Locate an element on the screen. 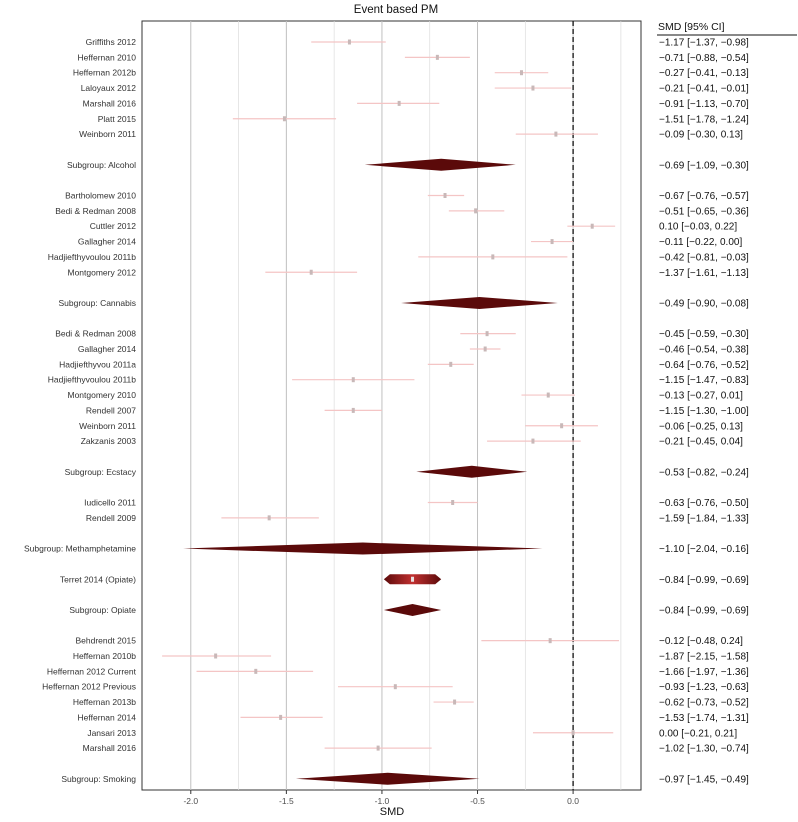  study-label: Platt 2015 is located at coordinates (117, 119).